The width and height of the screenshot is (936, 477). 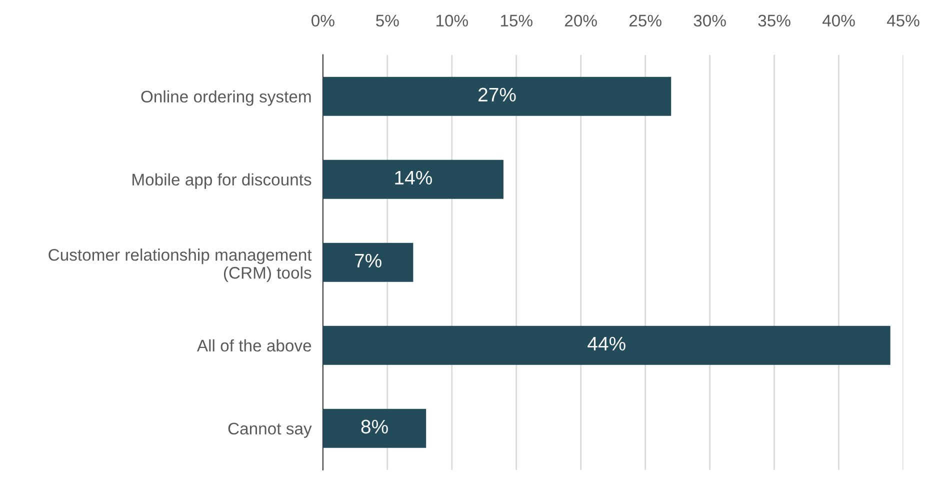 I want to click on y-tick-label: Online ordering system, so click(x=226, y=98).